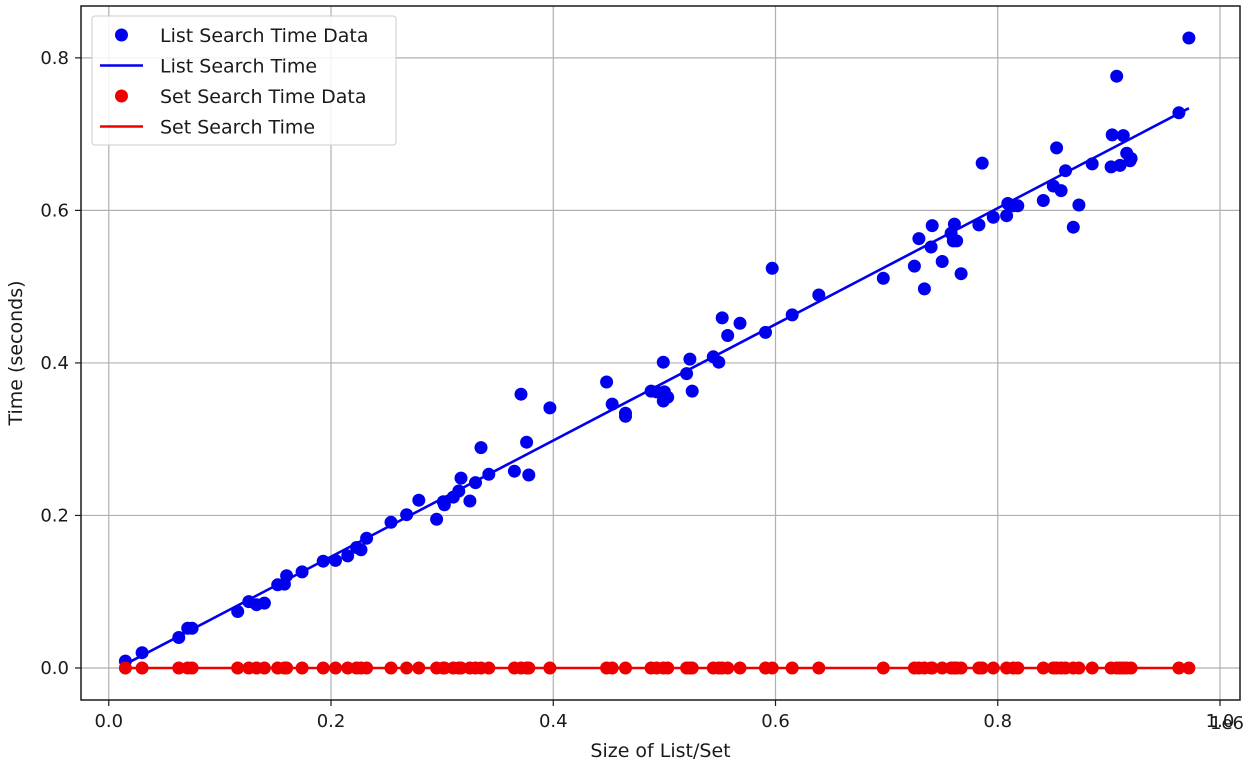  What do you see at coordinates (997, 721) in the screenshot?
I see `x-tick-label: 0.8` at bounding box center [997, 721].